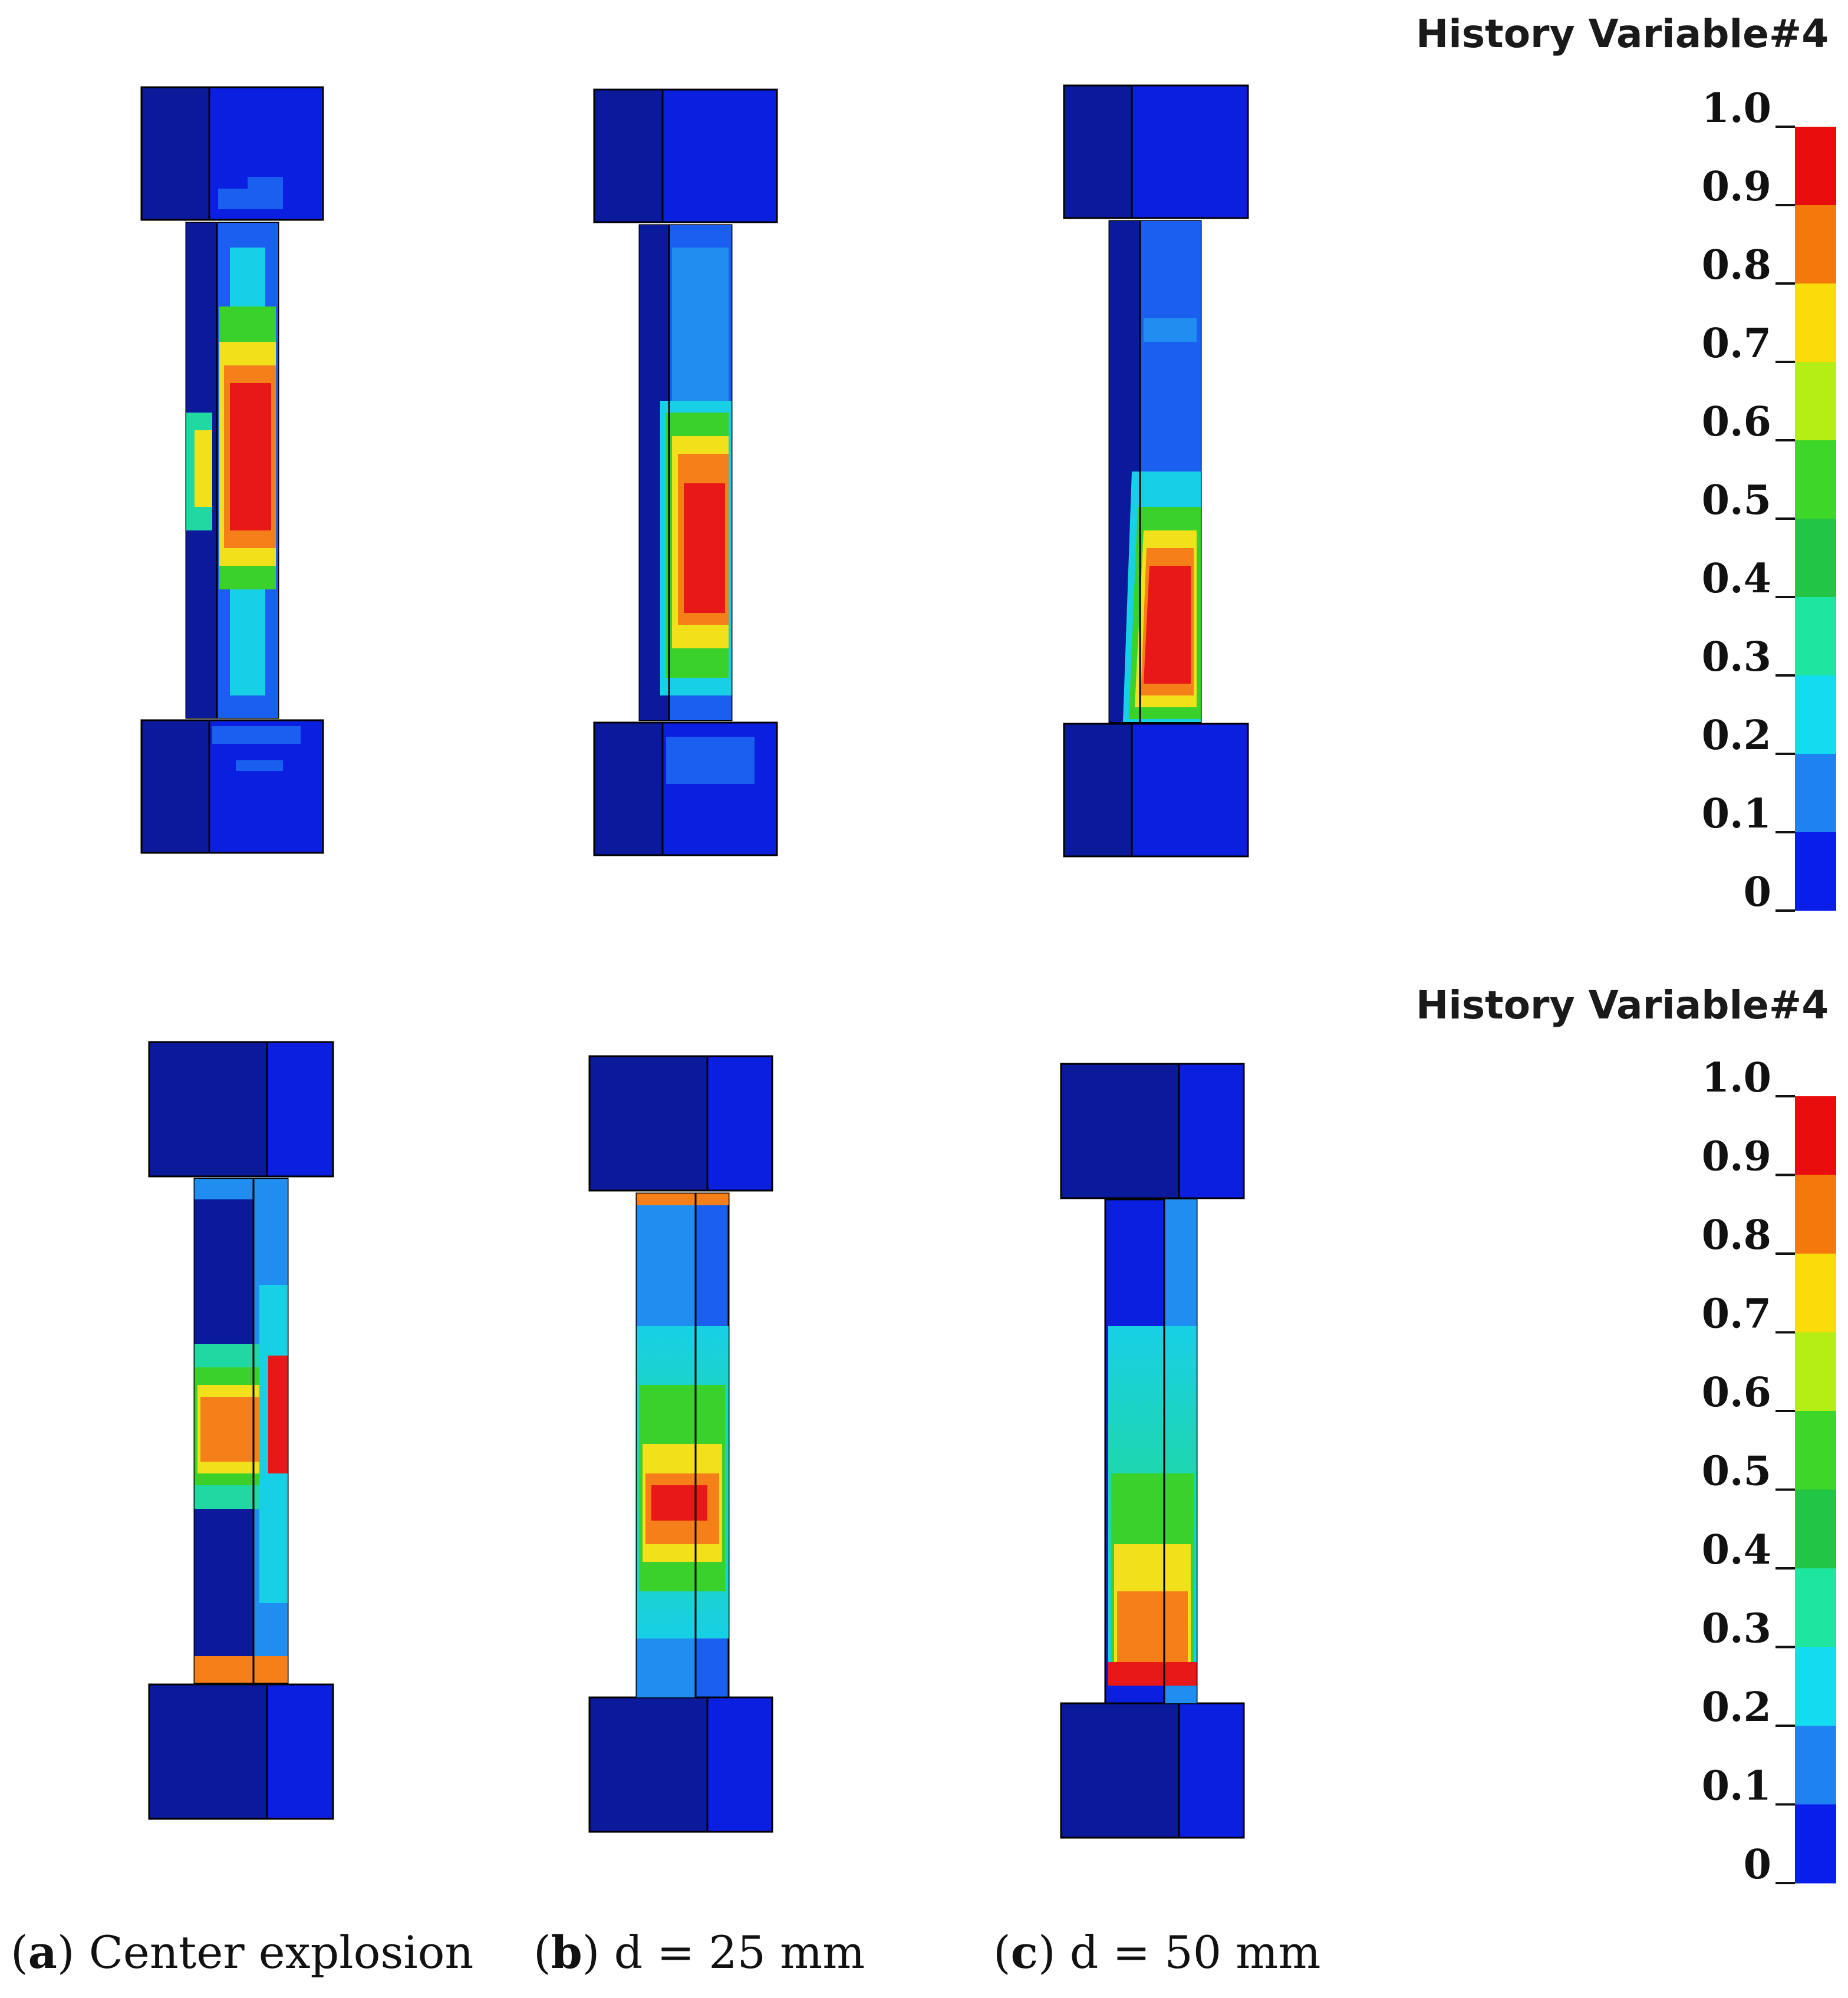 The image size is (1848, 1998). I want to click on caption-text: d = 50 mm, so click(1188, 1953).